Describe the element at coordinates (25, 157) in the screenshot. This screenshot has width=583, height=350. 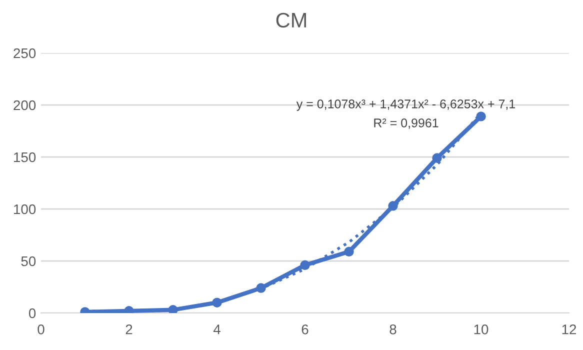
I see `y-tick-label: 150` at that location.